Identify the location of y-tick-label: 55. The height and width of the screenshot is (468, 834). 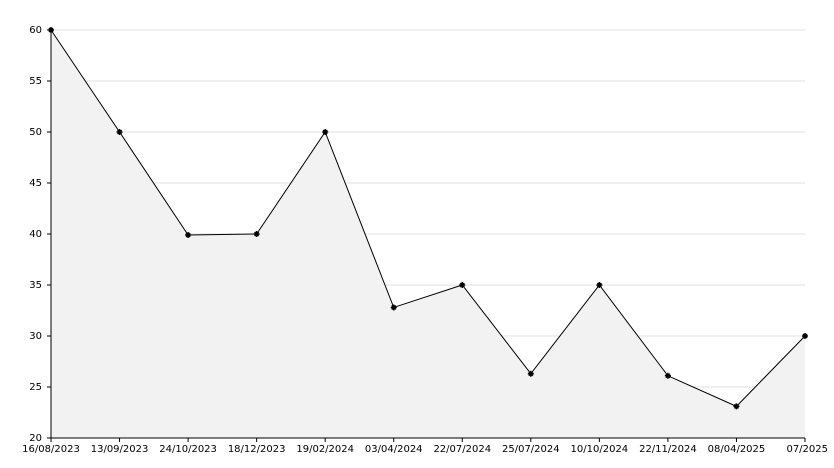
(35, 81).